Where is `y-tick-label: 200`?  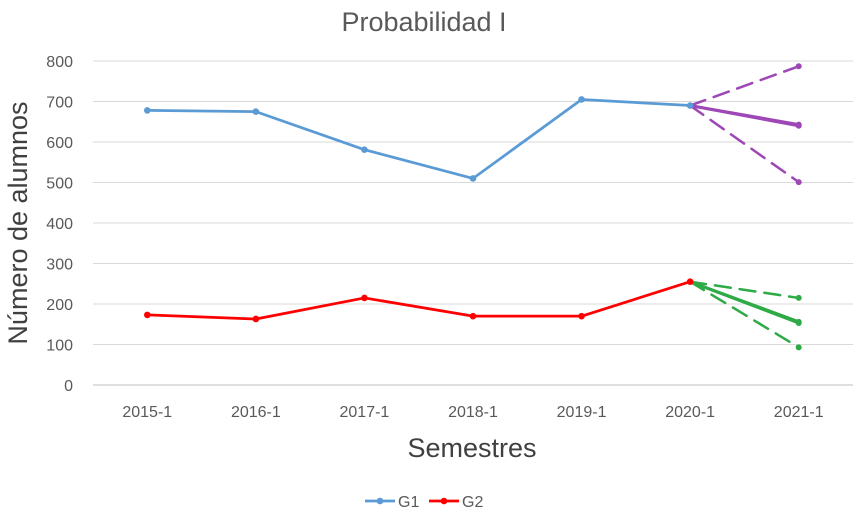
y-tick-label: 200 is located at coordinates (59, 305).